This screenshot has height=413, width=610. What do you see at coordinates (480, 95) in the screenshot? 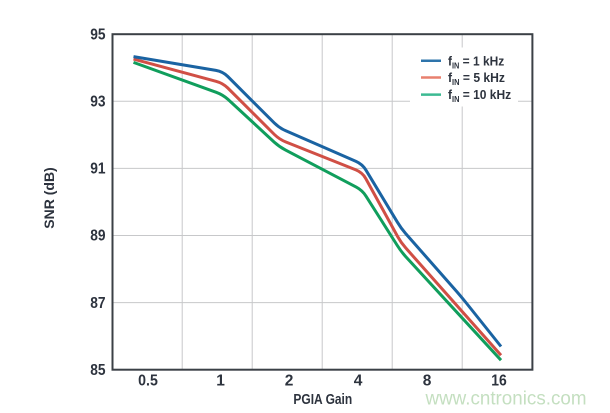
I see `svg-text: fIN = 10 kHz` at bounding box center [480, 95].